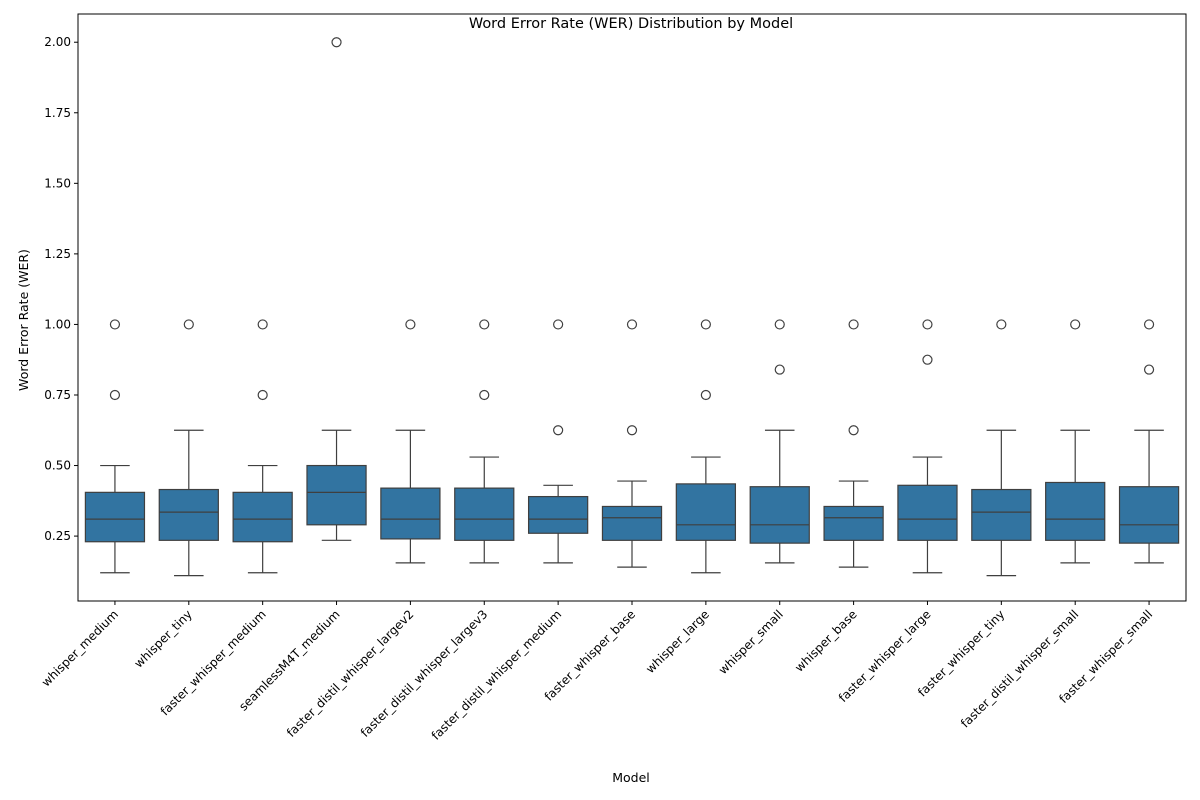 This screenshot has height=800, width=1200. Describe the element at coordinates (497, 675) in the screenshot. I see `x-tick-label: faster_distil_whisper_medium` at that location.